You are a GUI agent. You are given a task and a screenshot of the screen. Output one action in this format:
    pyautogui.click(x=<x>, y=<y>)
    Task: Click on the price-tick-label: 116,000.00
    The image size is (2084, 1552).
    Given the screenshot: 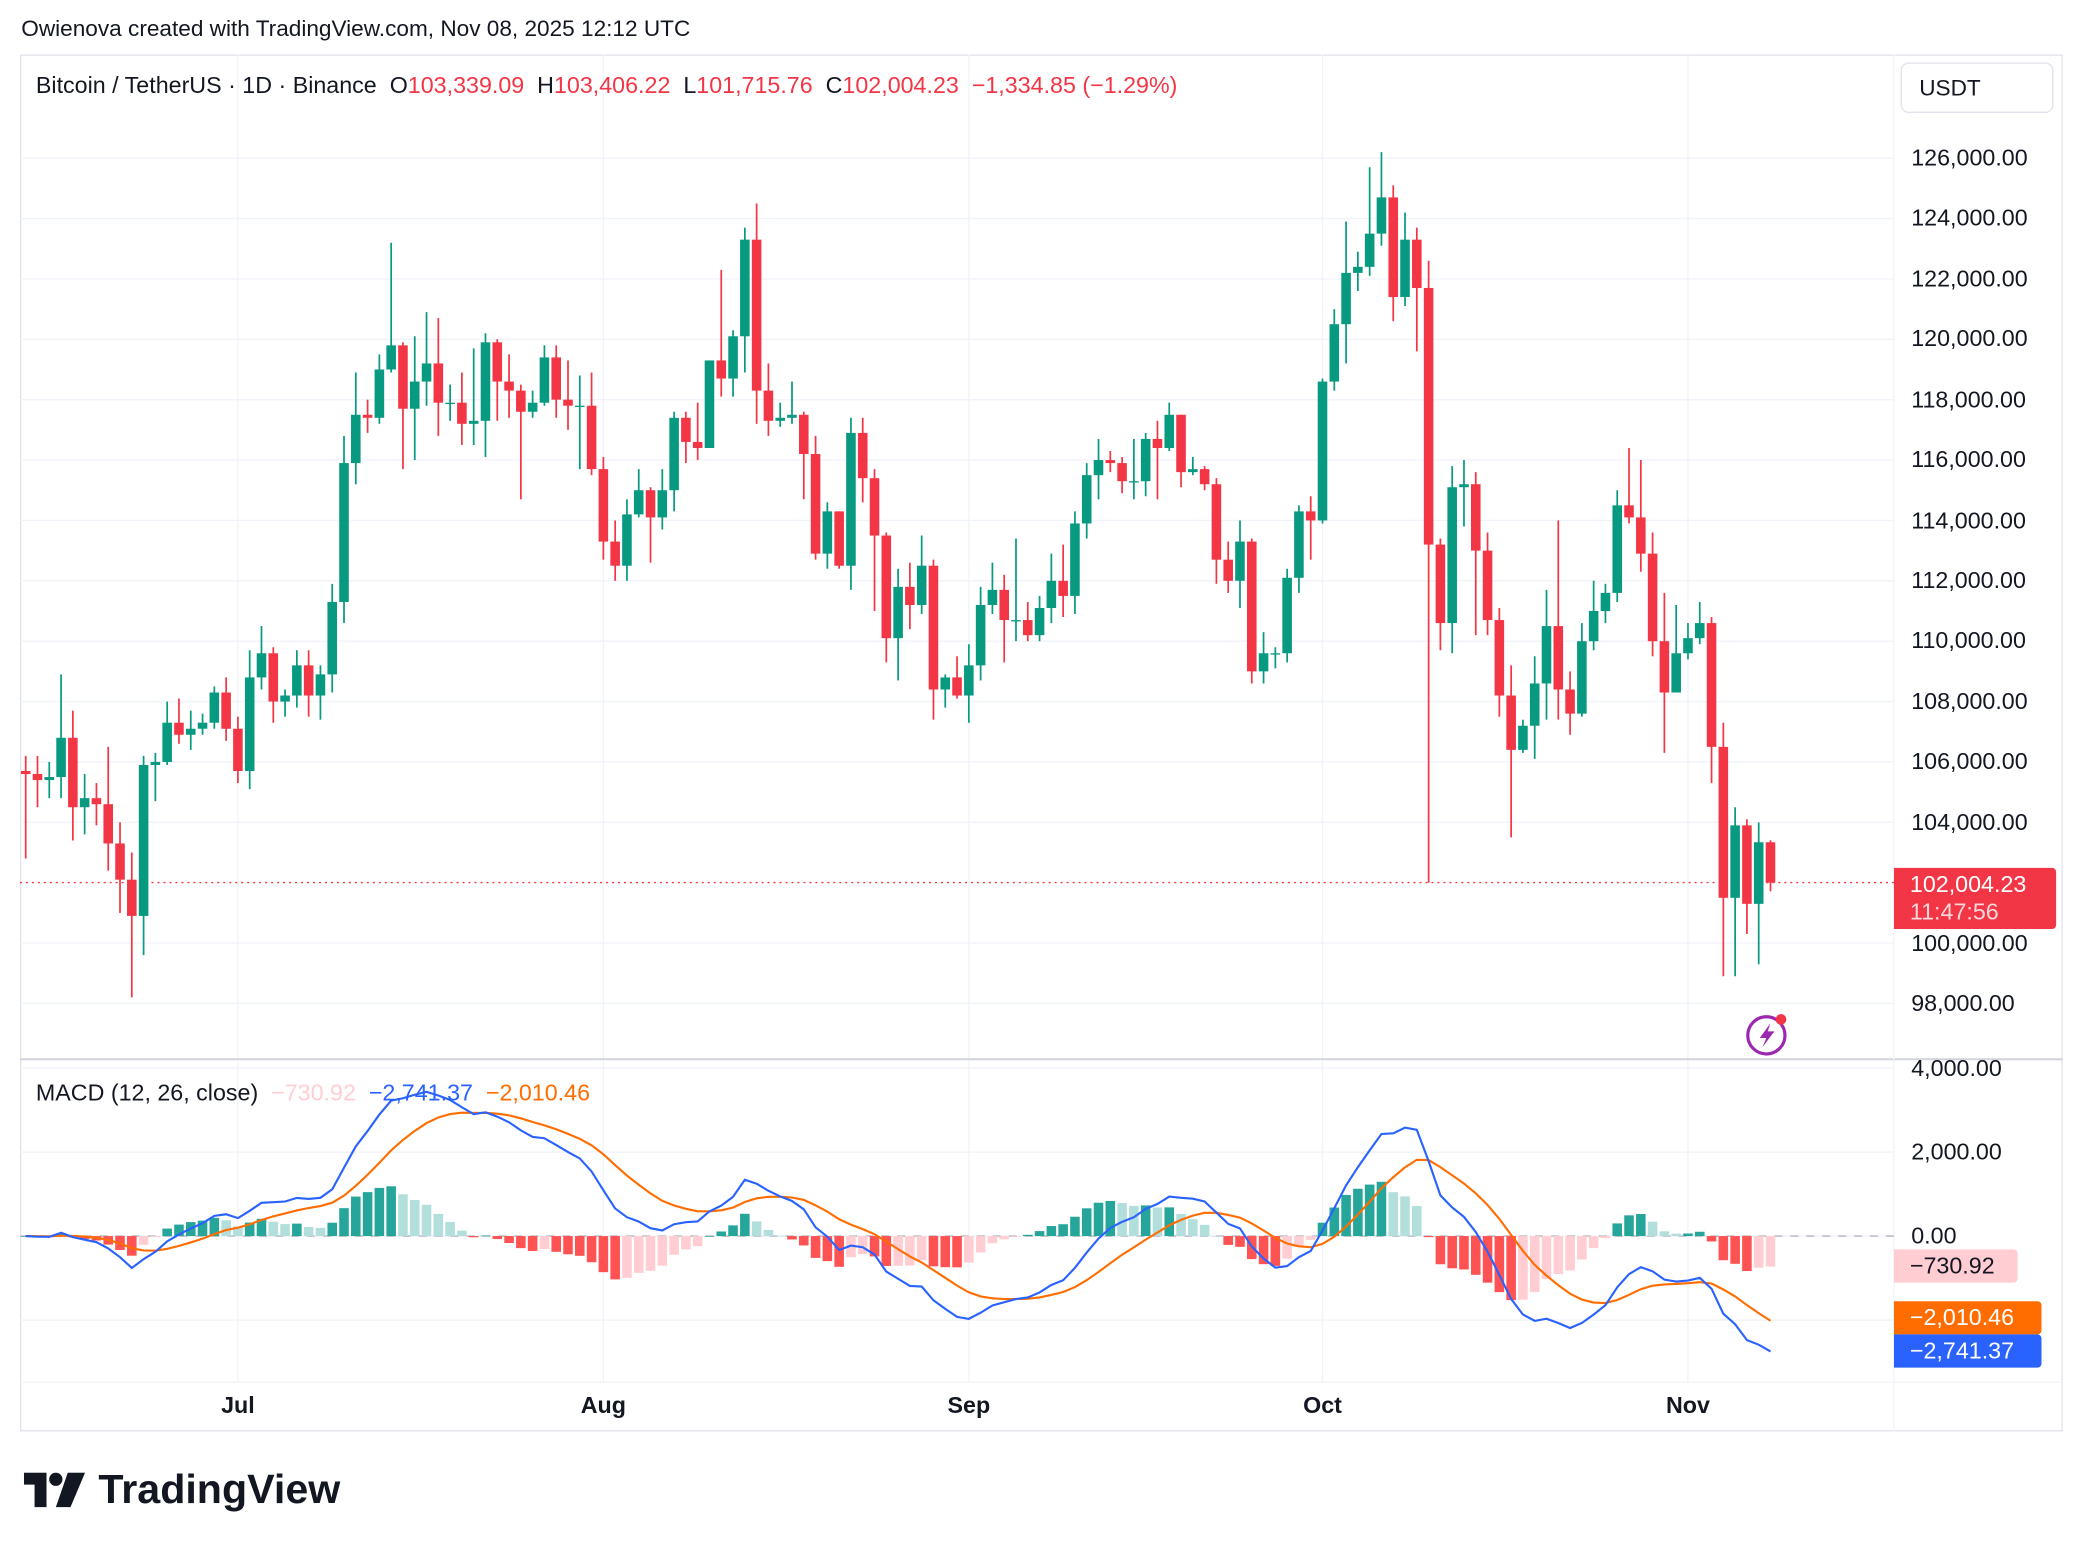 What is the action you would take?
    pyautogui.click(x=1968, y=459)
    